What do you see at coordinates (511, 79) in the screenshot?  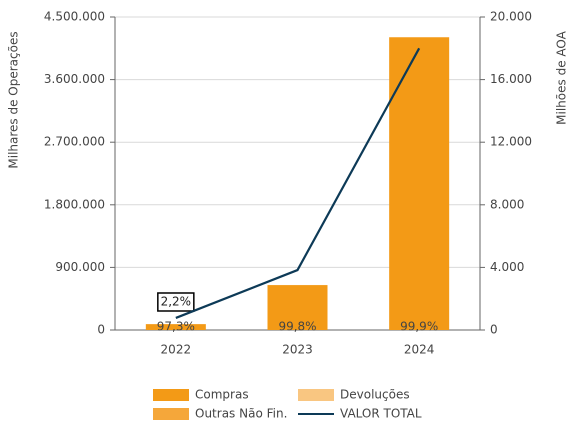 I see `y2-tick-label: 16.000` at bounding box center [511, 79].